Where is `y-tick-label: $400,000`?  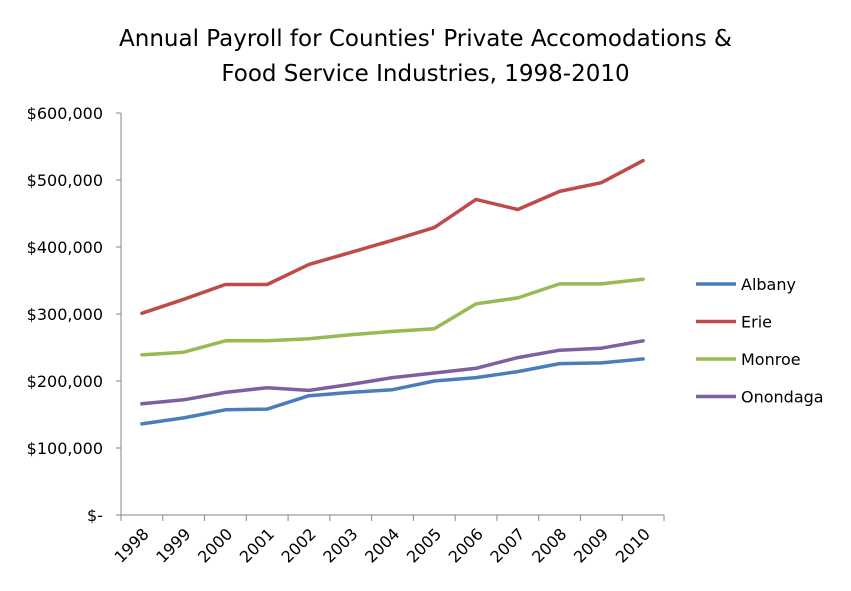 y-tick-label: $400,000 is located at coordinates (65, 247).